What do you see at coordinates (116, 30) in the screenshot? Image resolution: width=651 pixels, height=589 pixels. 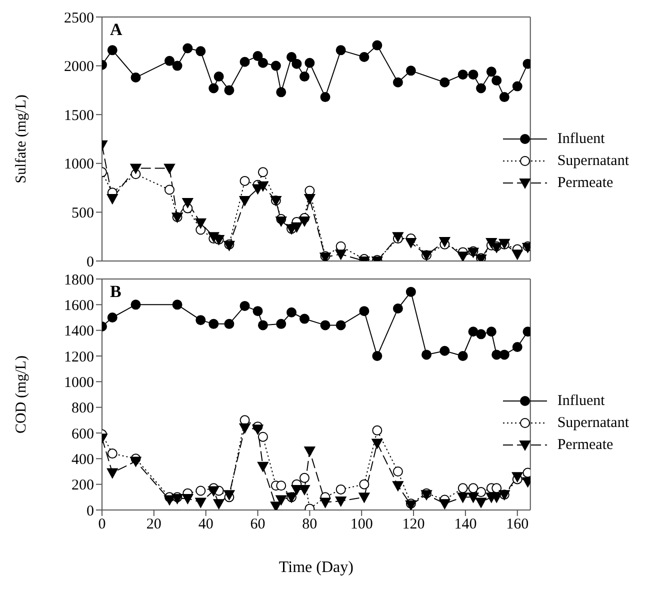 I see `annotation: A` at bounding box center [116, 30].